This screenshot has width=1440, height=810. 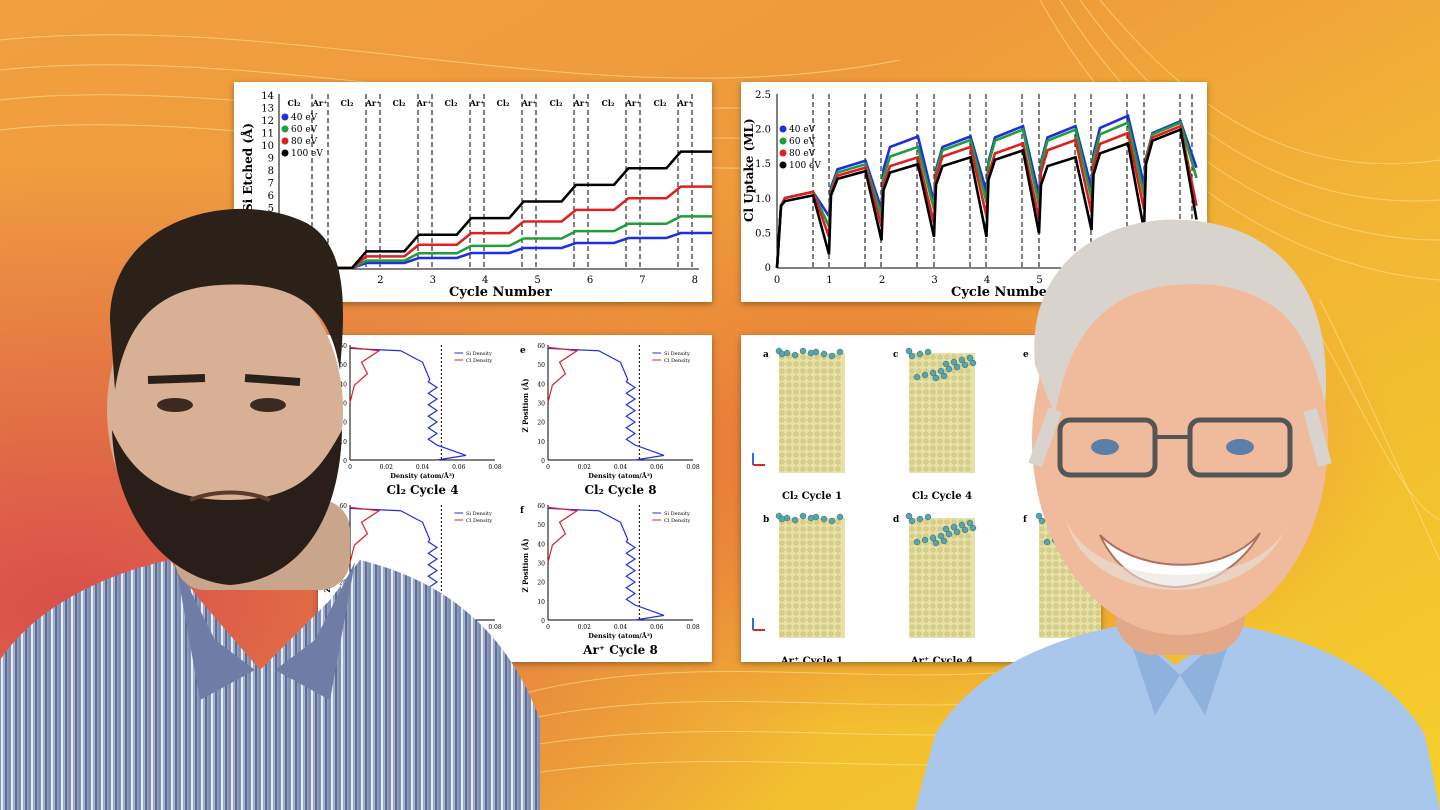 What do you see at coordinates (777, 280) in the screenshot?
I see `uptake-xtick: 0` at bounding box center [777, 280].